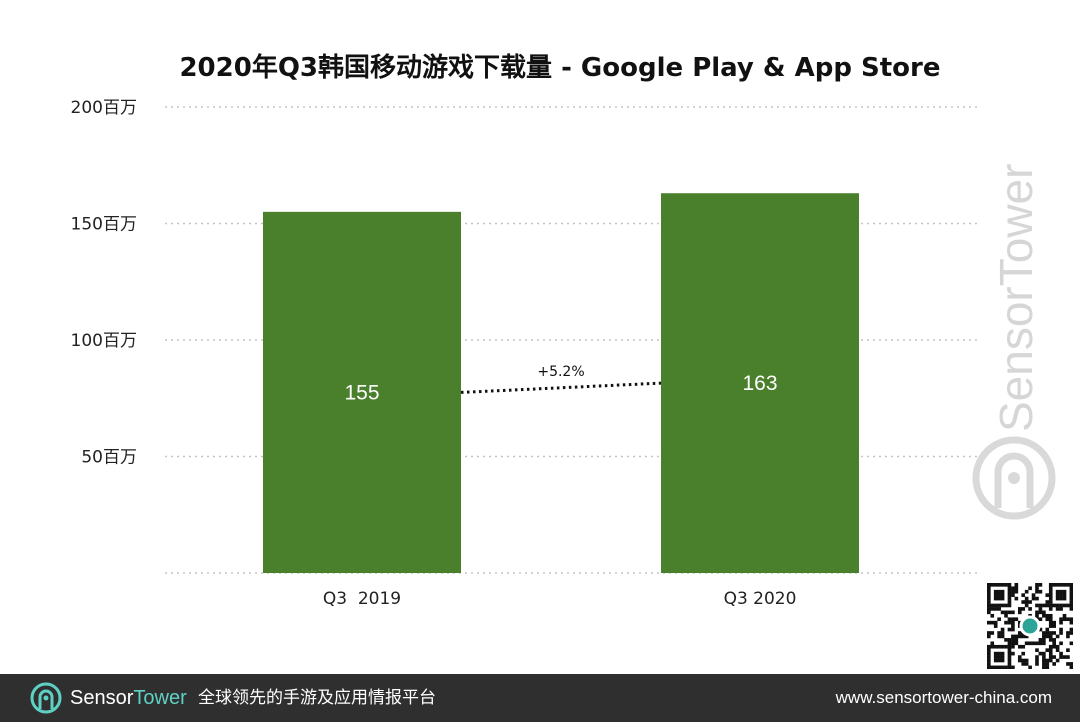 This screenshot has width=1080, height=722. I want to click on growth-connector-line, so click(561, 387).